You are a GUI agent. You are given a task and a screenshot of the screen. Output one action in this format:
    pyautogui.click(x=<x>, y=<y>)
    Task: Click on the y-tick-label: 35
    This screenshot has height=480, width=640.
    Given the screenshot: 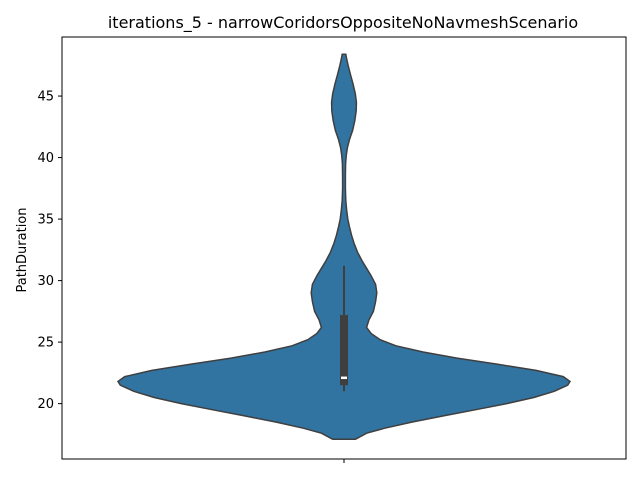 What is the action you would take?
    pyautogui.click(x=45, y=220)
    